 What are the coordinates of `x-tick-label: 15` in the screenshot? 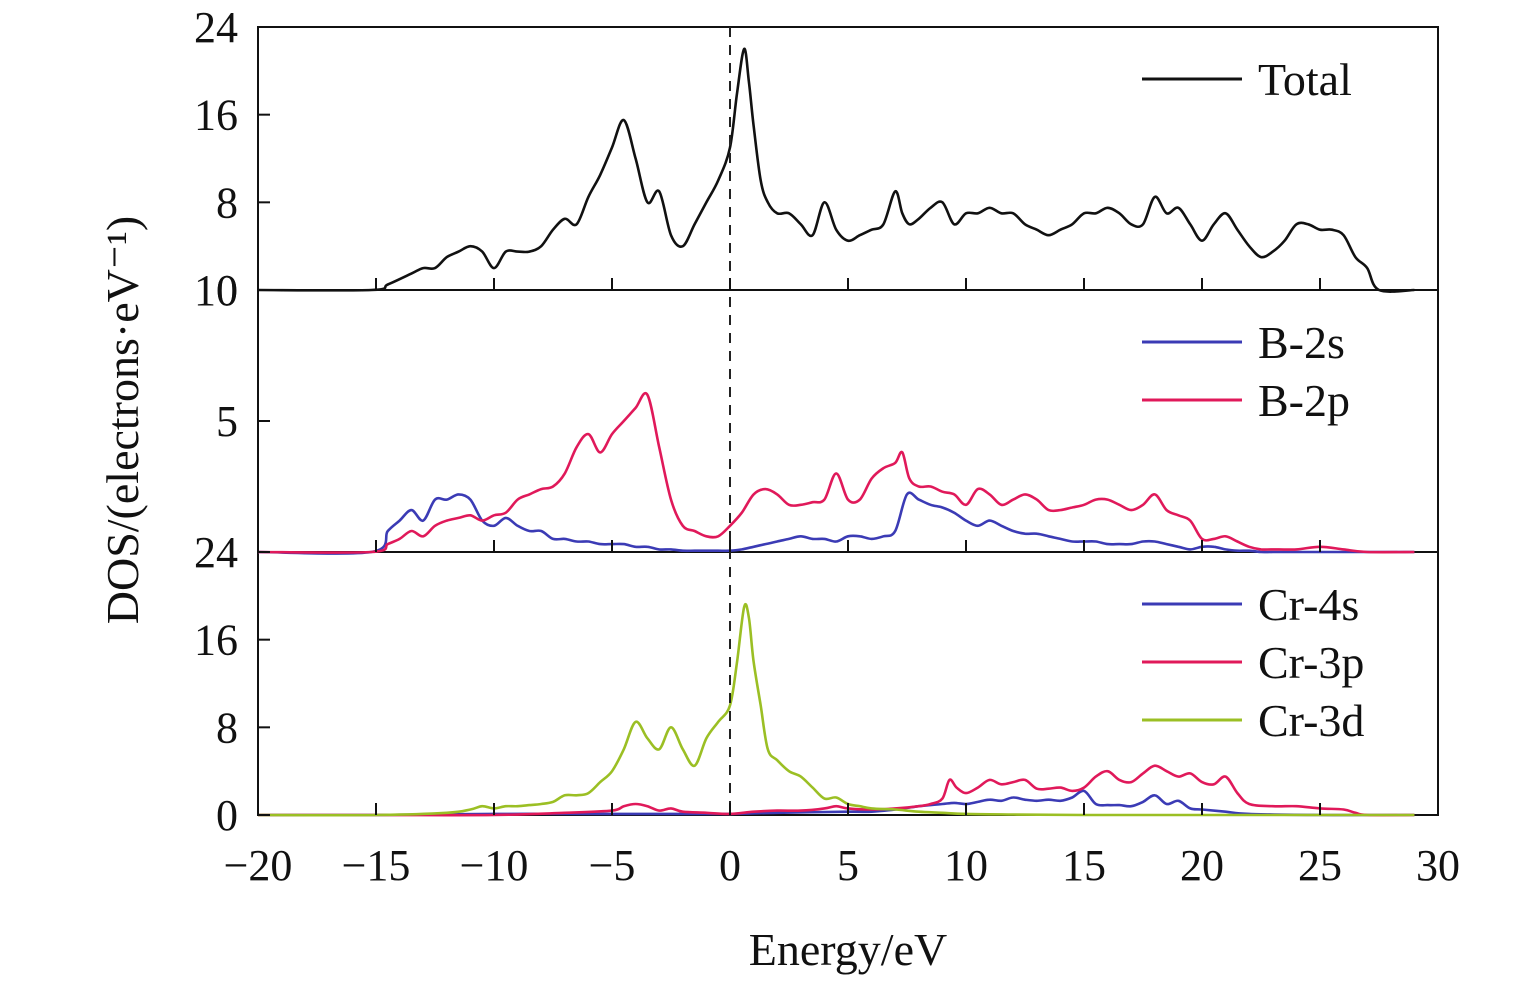 It's located at (1084, 865).